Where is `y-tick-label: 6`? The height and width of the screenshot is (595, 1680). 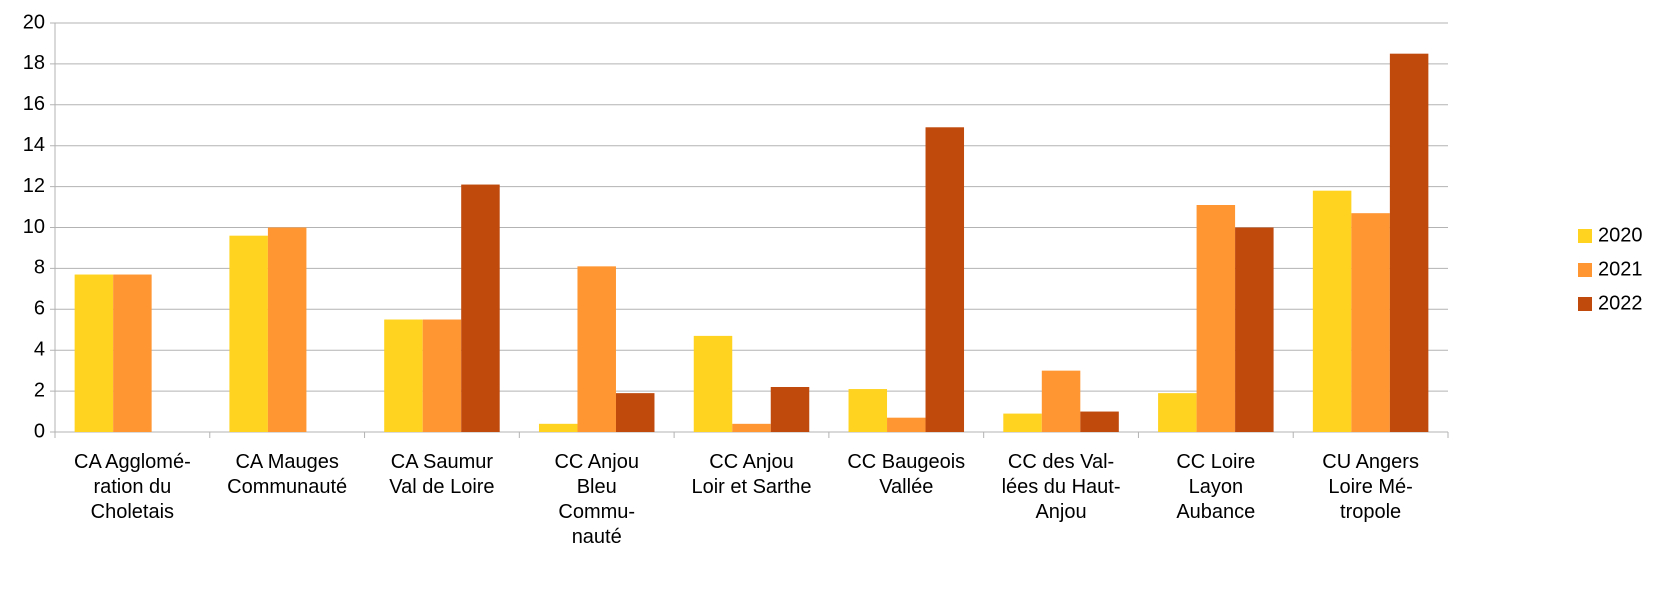
y-tick-label: 6 is located at coordinates (39, 309).